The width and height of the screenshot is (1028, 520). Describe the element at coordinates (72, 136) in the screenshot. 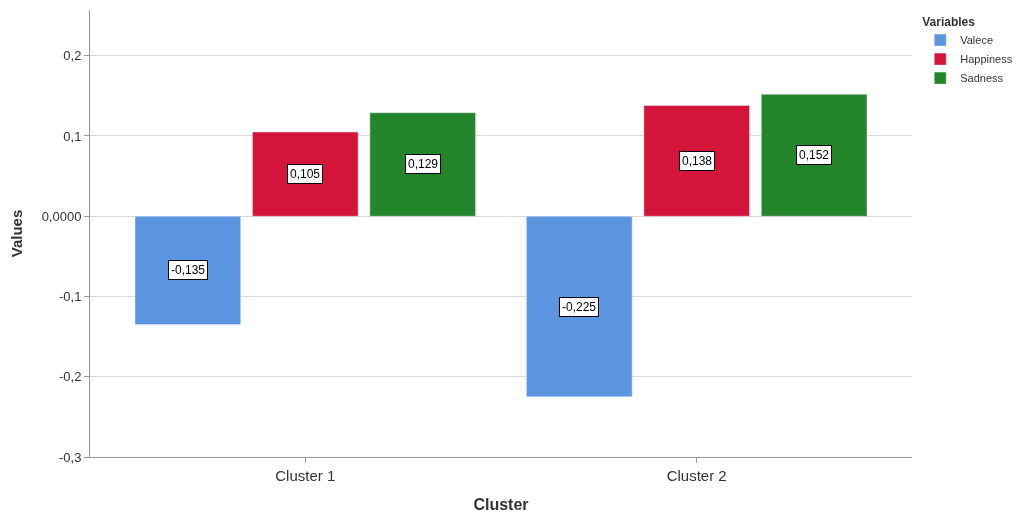

I see `y-tick-label: 0,1` at that location.